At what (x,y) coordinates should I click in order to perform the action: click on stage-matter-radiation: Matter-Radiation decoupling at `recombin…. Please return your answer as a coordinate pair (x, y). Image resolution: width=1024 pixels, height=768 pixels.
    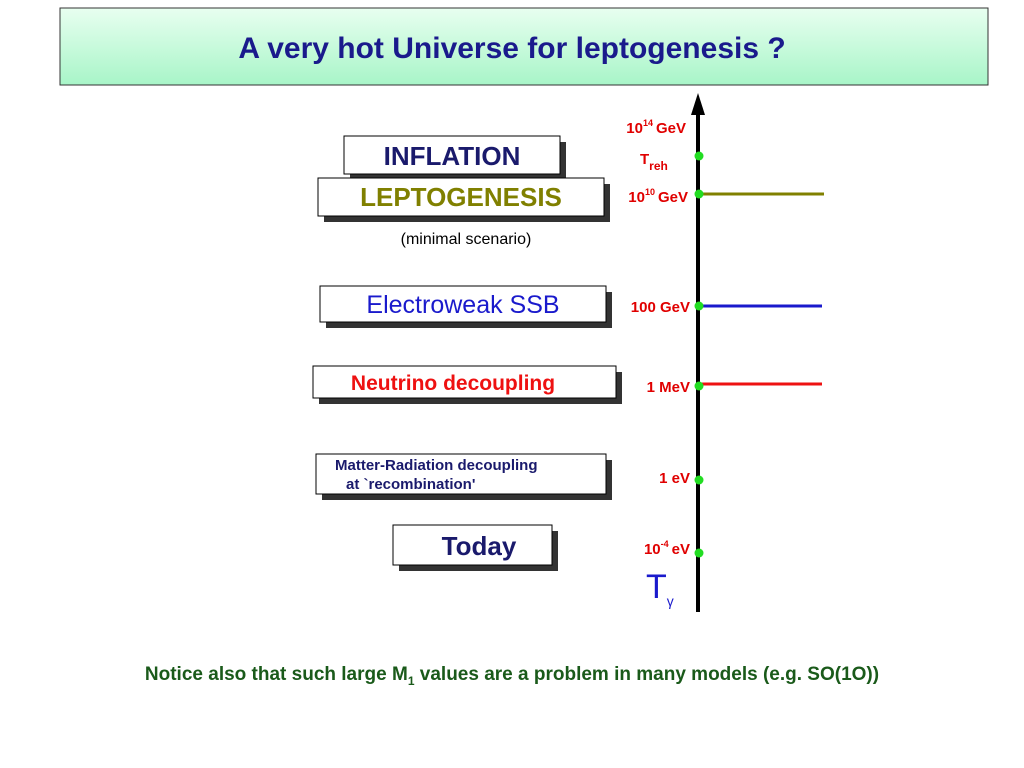
    Looking at the image, I should click on (463, 476).